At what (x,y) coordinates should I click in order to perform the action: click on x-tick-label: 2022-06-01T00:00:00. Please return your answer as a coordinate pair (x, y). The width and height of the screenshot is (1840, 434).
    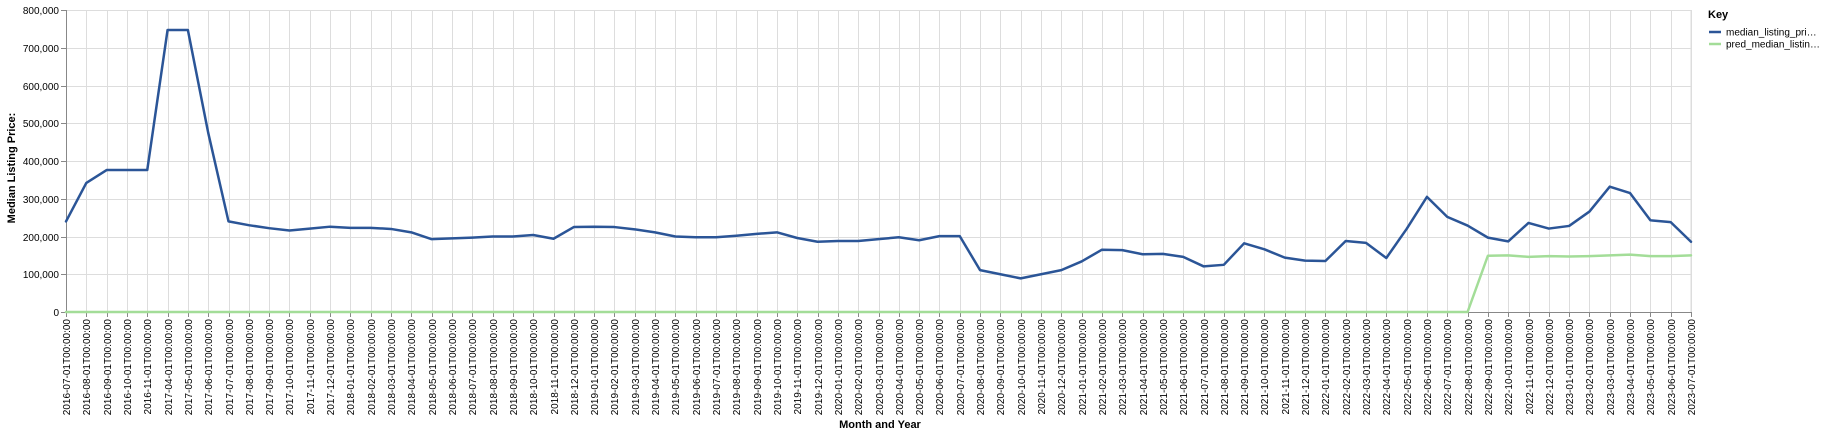
    Looking at the image, I should click on (1428, 367).